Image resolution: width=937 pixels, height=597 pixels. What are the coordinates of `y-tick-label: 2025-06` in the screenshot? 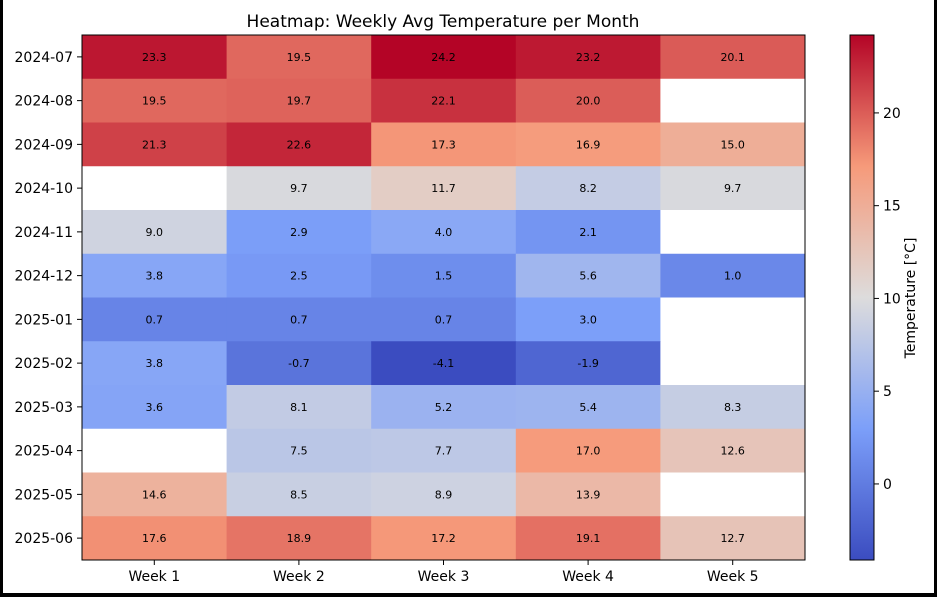 It's located at (44, 539).